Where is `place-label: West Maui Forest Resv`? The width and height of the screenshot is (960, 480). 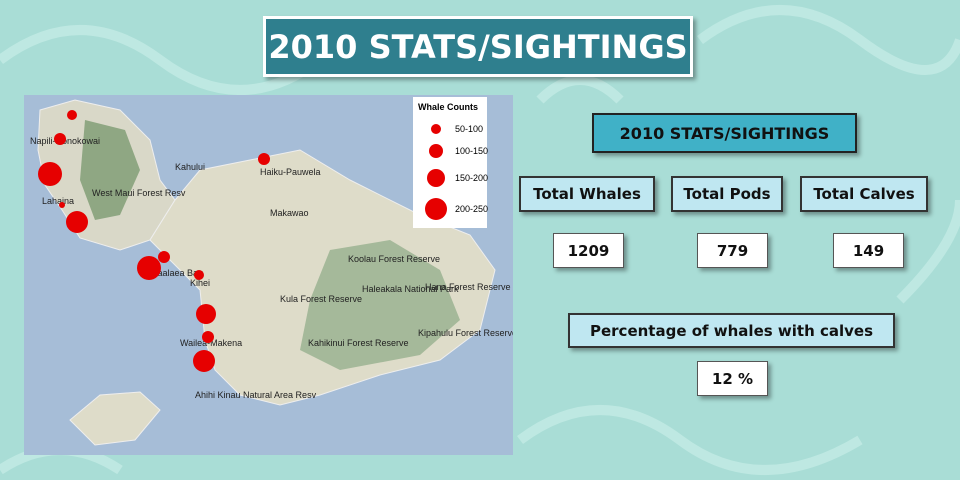 place-label: West Maui Forest Resv is located at coordinates (139, 193).